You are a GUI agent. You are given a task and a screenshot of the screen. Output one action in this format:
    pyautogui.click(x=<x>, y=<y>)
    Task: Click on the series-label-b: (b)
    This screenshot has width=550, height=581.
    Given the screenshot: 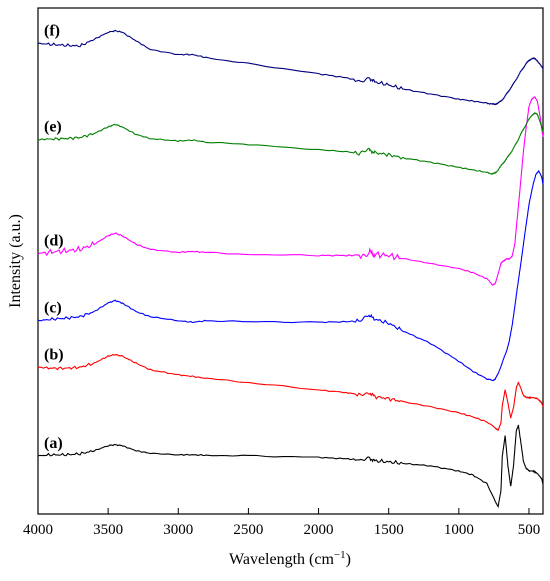 What is the action you would take?
    pyautogui.click(x=54, y=354)
    